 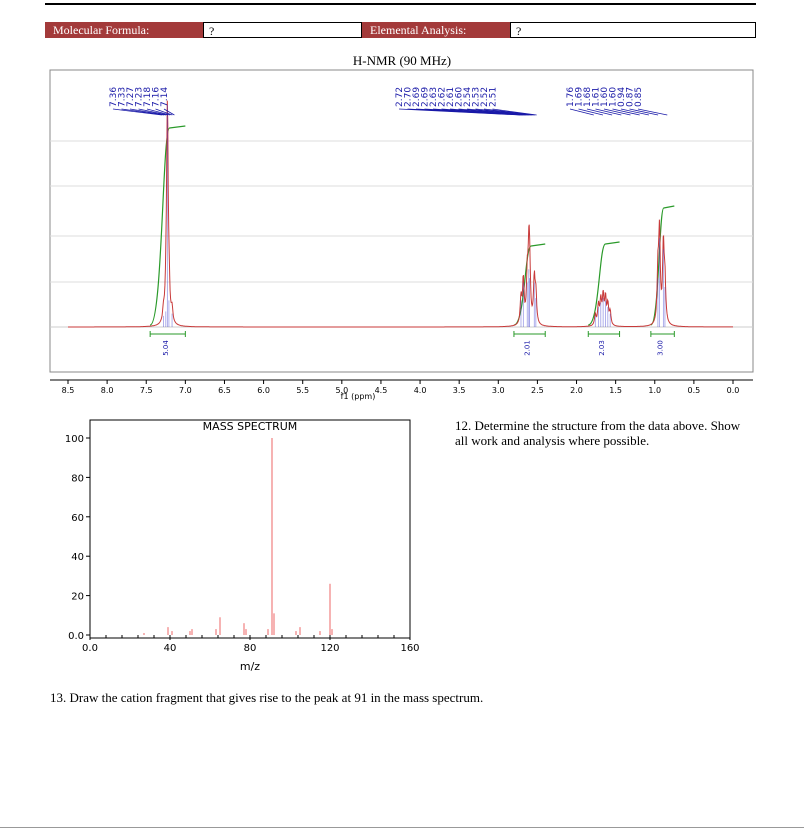 What do you see at coordinates (571, 97) in the screenshot?
I see `nmr-peak-label: 1.76` at bounding box center [571, 97].